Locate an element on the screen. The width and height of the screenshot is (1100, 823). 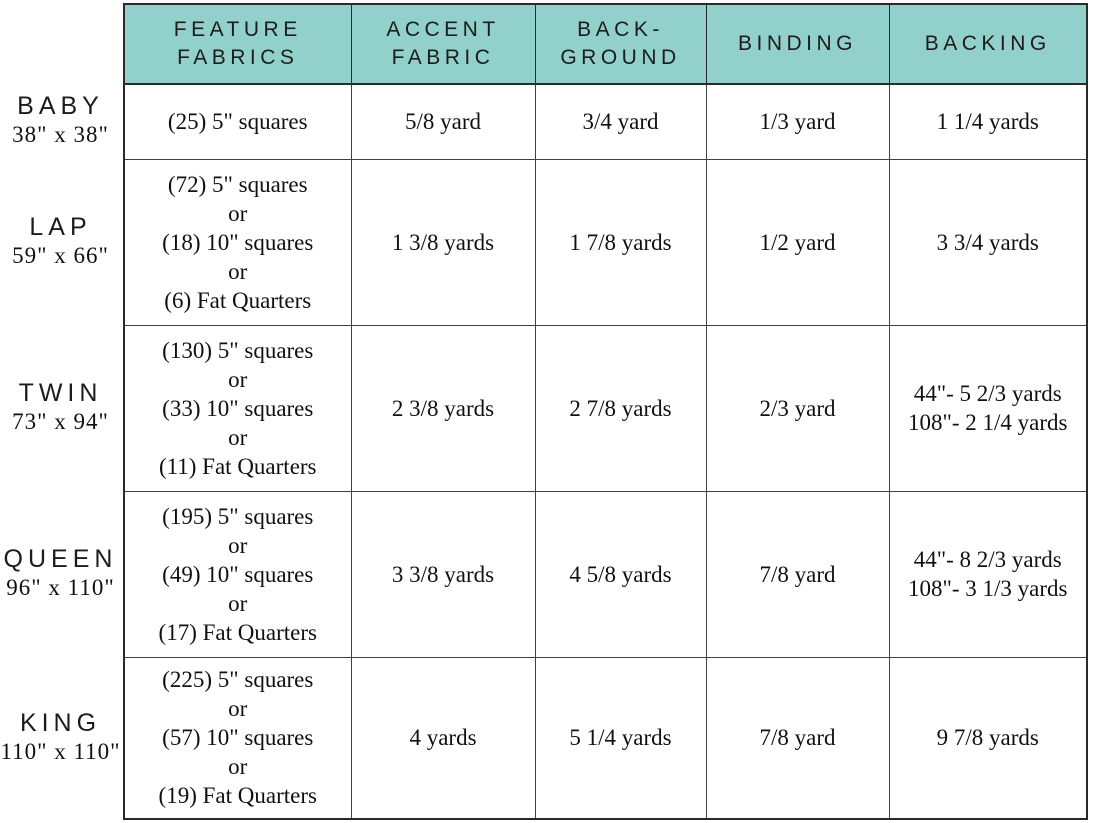
cell-lap-binding: 1/2 yard is located at coordinates (797, 242).